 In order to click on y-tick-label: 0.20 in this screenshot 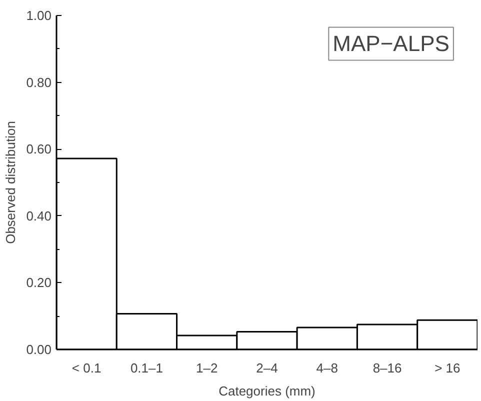, I will do `click(39, 282)`.